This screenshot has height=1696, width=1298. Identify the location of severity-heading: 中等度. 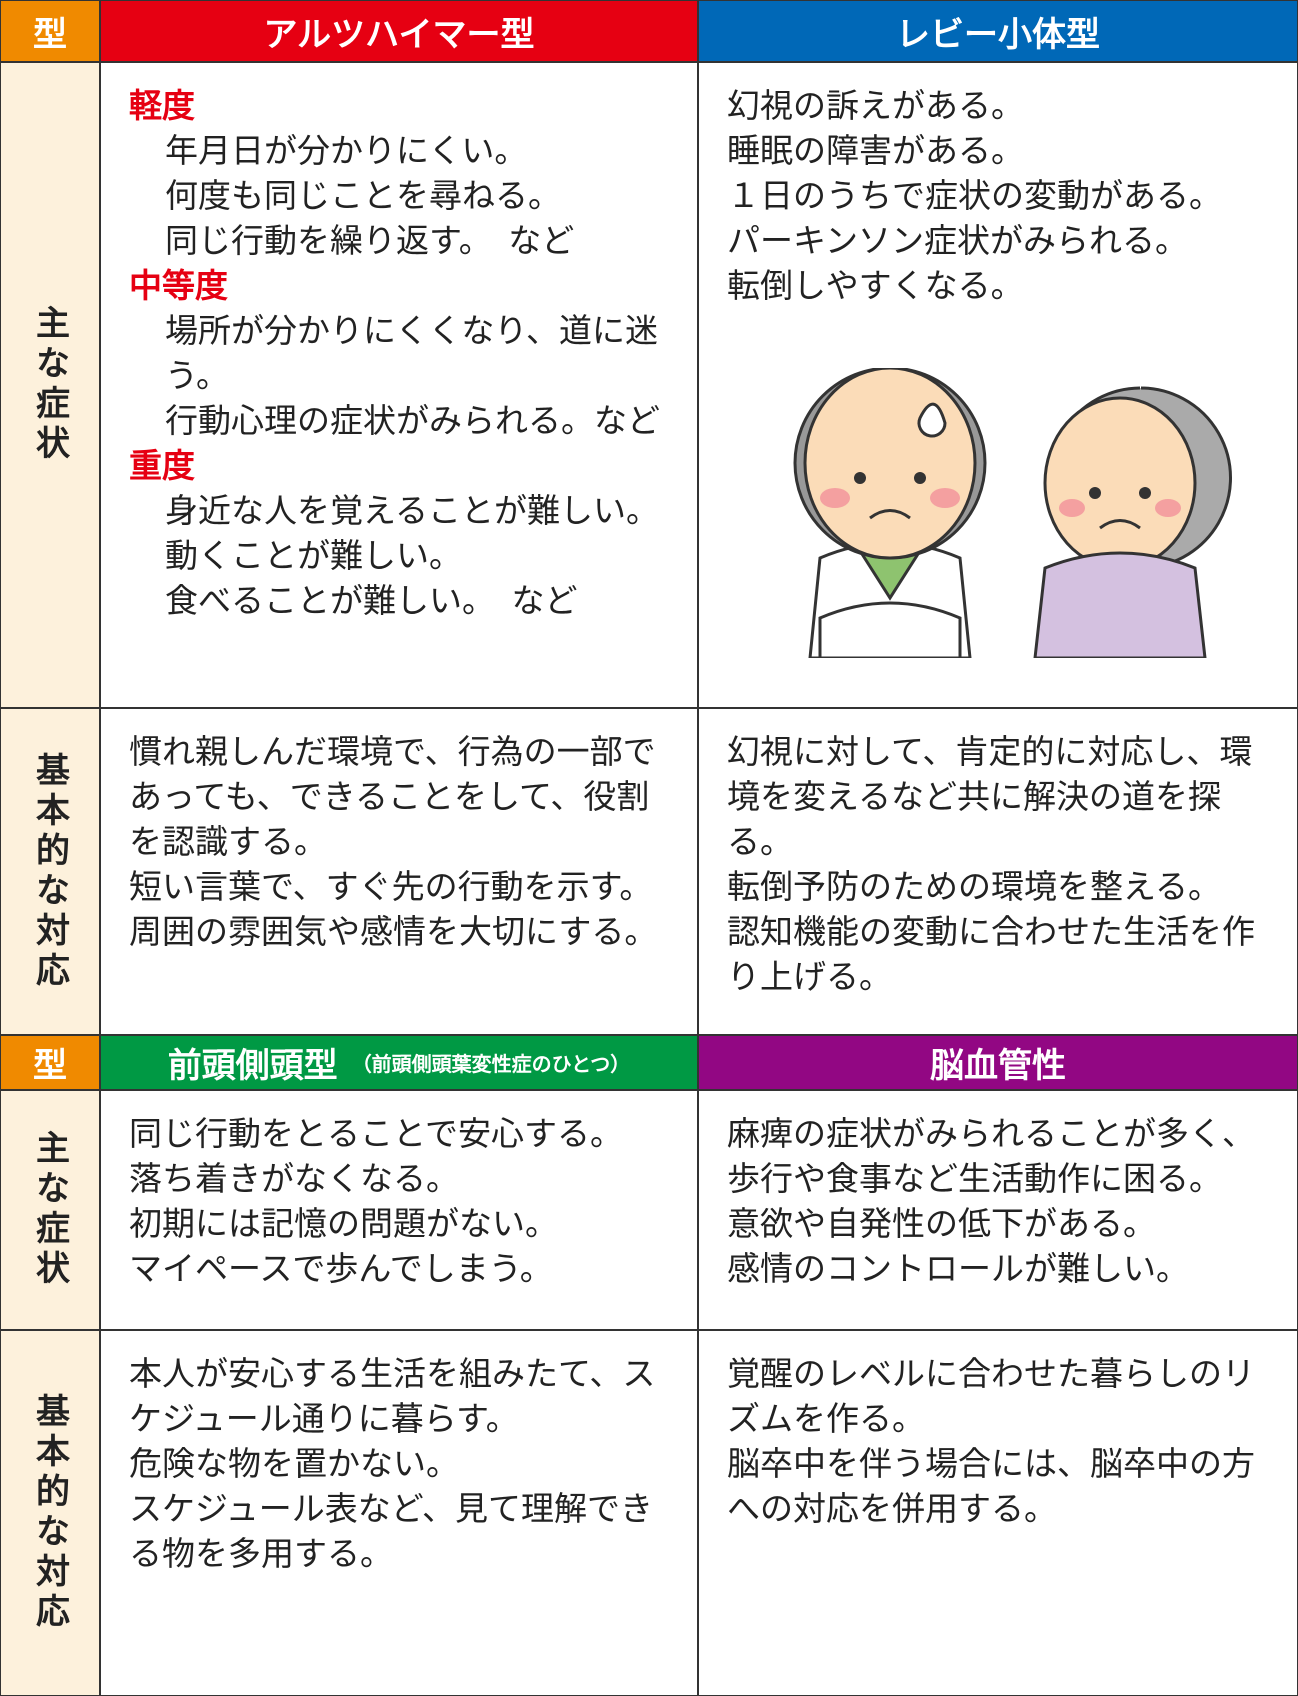
(178, 285).